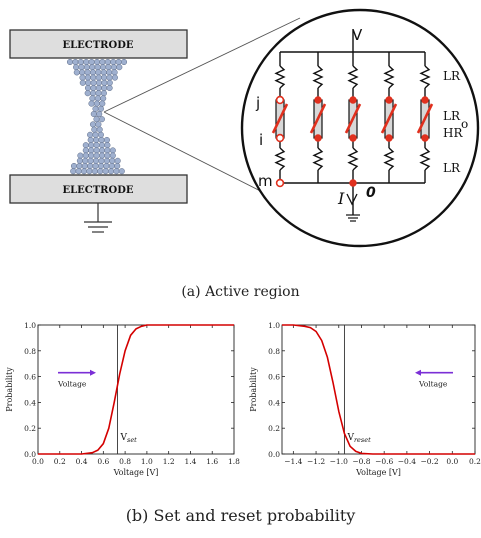 The height and width of the screenshot is (538, 481). Describe the element at coordinates (378, 472) in the screenshot. I see `x-axis-label: Voltage [V]` at that location.